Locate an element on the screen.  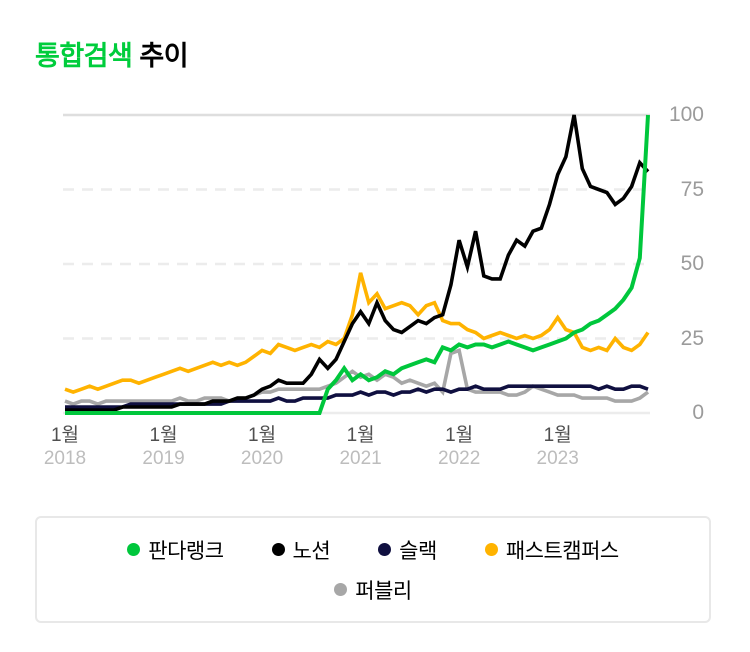
legend-item-패스트캠퍼스: 패스트캠퍼스 is located at coordinates (551, 550).